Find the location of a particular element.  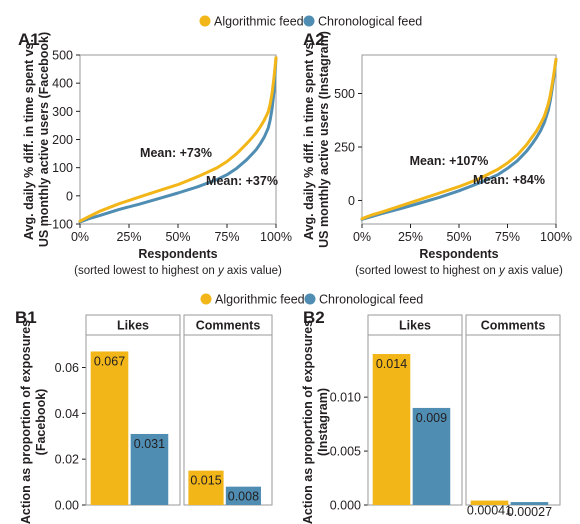

bar-value-label: 0.00041 is located at coordinates (489, 511).